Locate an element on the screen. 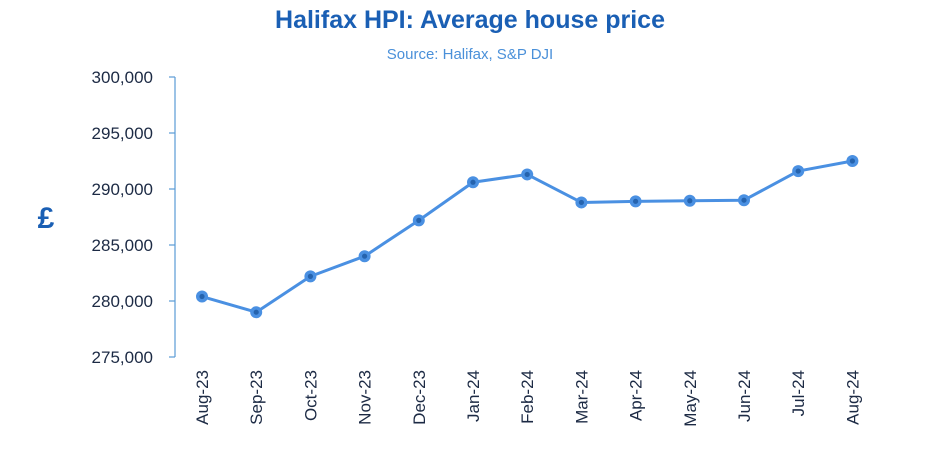 The height and width of the screenshot is (459, 940). x-tick-label: Sep-23 is located at coordinates (256, 397).